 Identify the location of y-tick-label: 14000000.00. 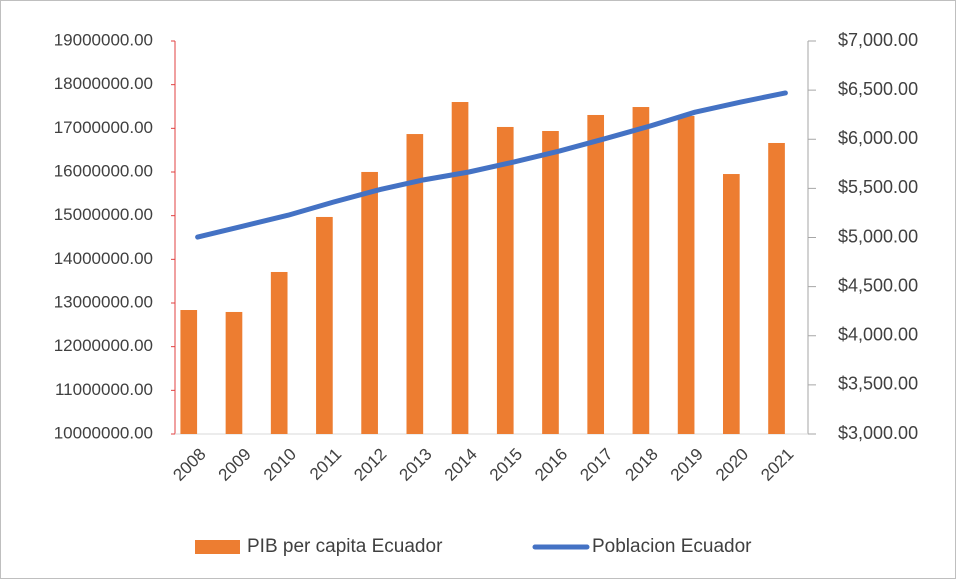
(103, 258).